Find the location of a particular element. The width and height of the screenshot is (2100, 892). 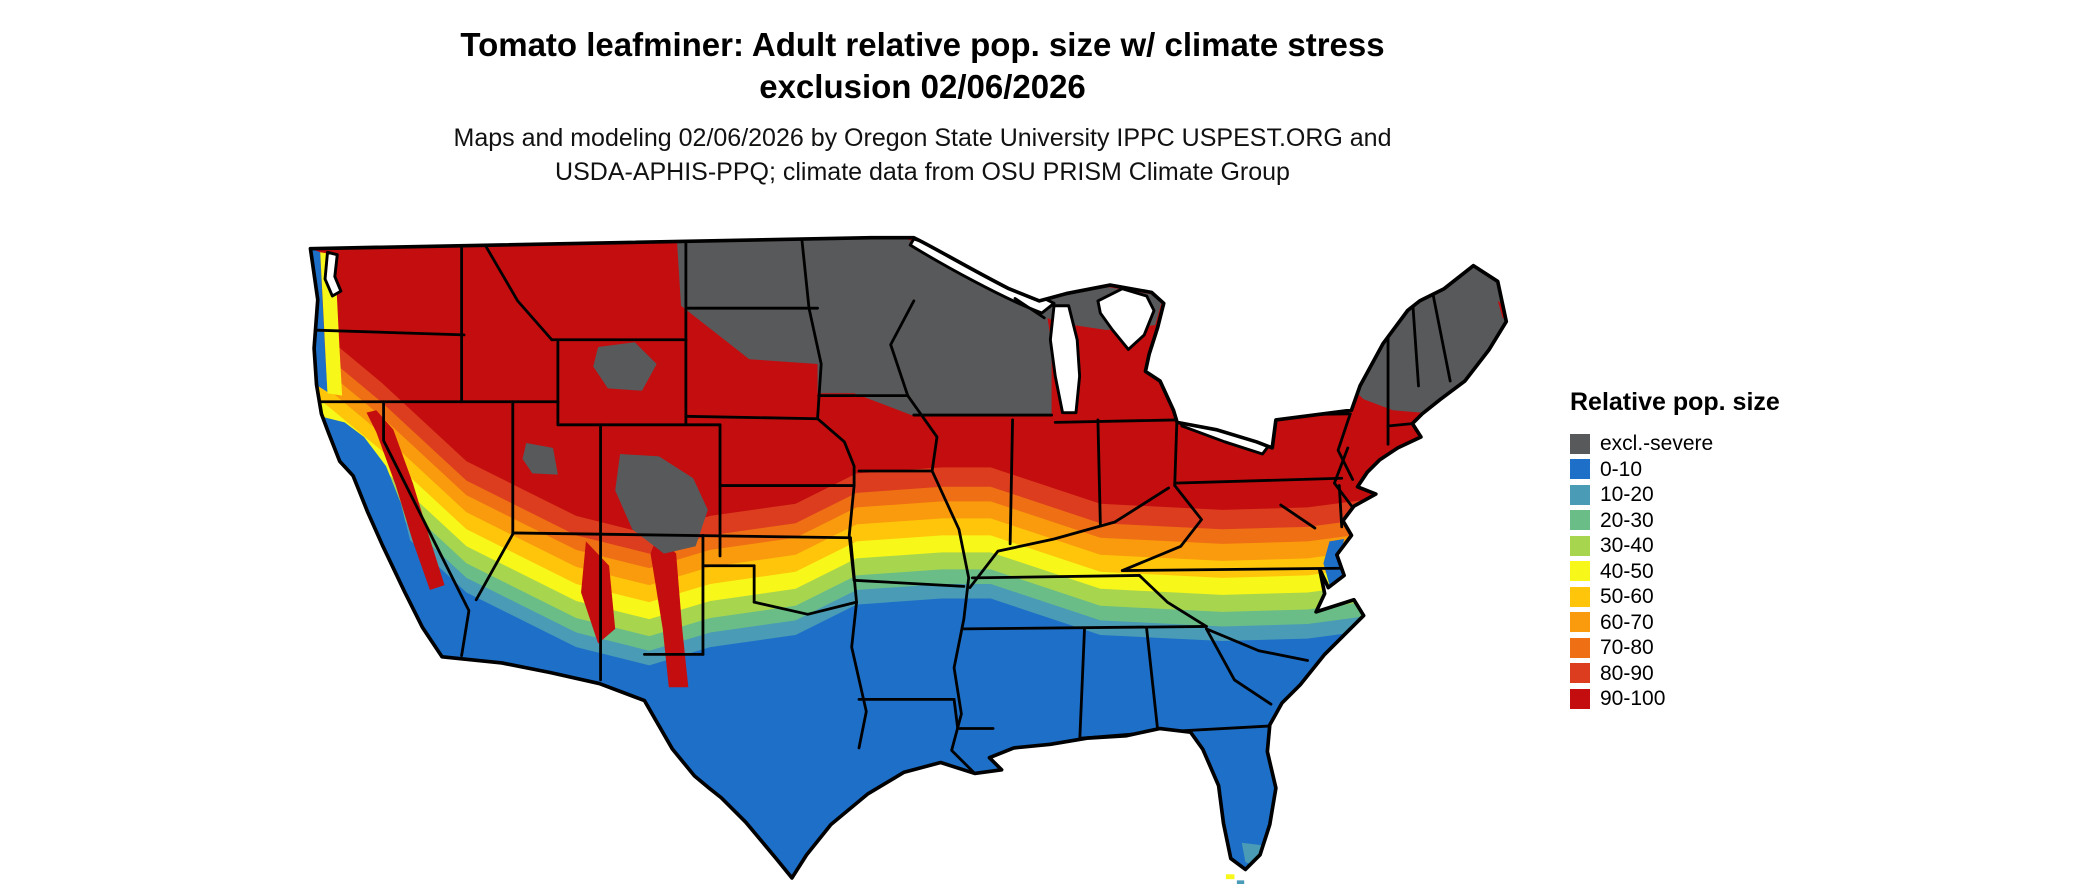

lake-michigan is located at coordinates (1065, 359).